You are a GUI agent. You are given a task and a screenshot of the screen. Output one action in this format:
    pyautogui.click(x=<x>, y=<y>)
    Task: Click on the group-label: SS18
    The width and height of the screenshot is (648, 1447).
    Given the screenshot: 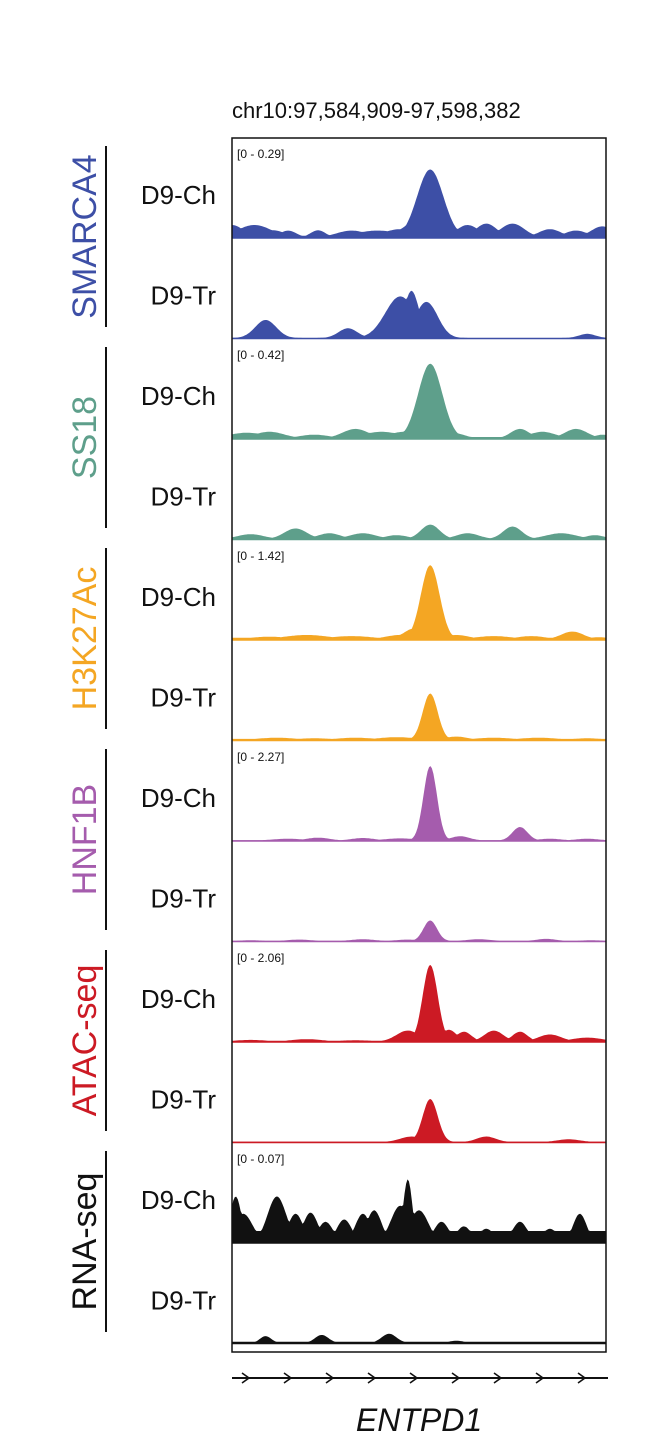 What is the action you would take?
    pyautogui.click(x=85, y=437)
    